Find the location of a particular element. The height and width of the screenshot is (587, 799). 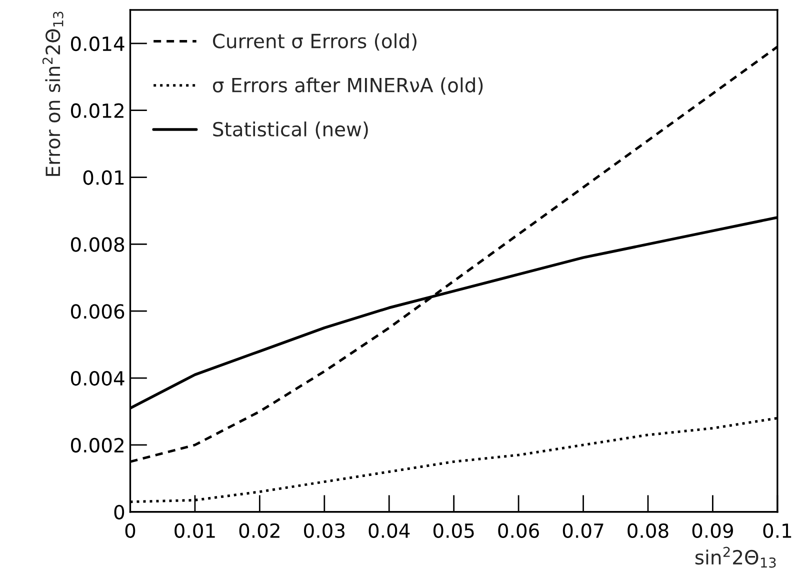

y-axis-title: Error on sin$^{2}$2Θ$_{13}$ is located at coordinates (53, 94).